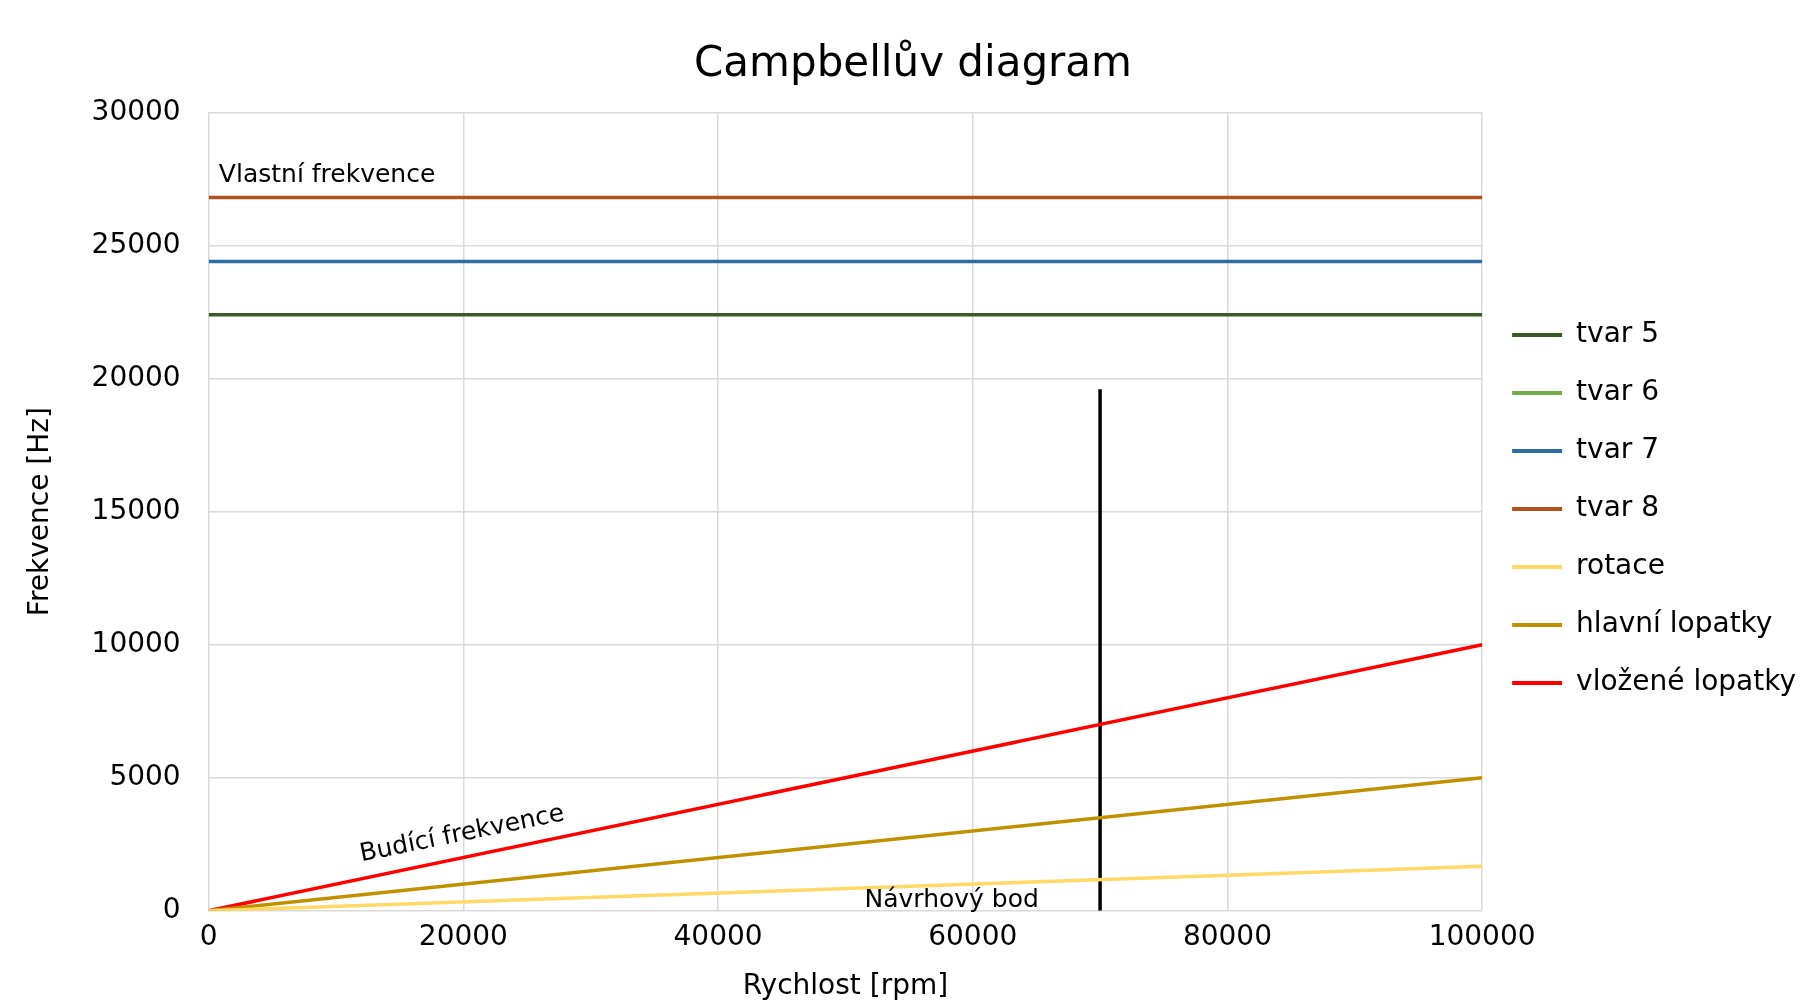  Describe the element at coordinates (39, 512) in the screenshot. I see `y-axis-title: Frekvence [Hz]` at that location.